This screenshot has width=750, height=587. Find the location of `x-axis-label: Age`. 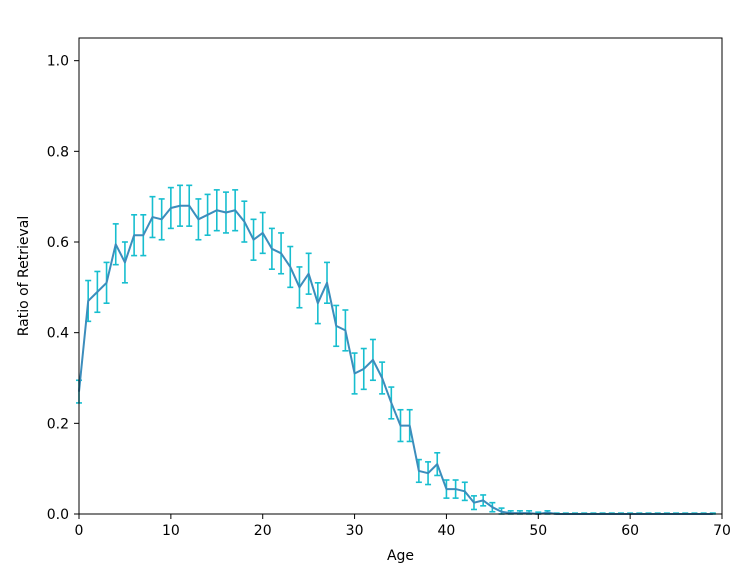

x-axis-label: Age is located at coordinates (400, 556).